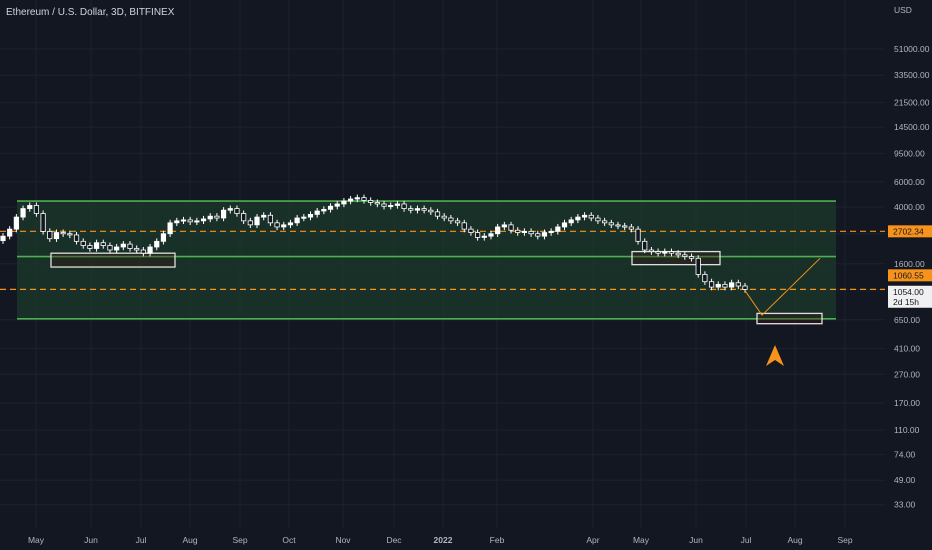 Image resolution: width=932 pixels, height=550 pixels. Describe the element at coordinates (394, 540) in the screenshot. I see `time-tick-label: Dec` at that location.